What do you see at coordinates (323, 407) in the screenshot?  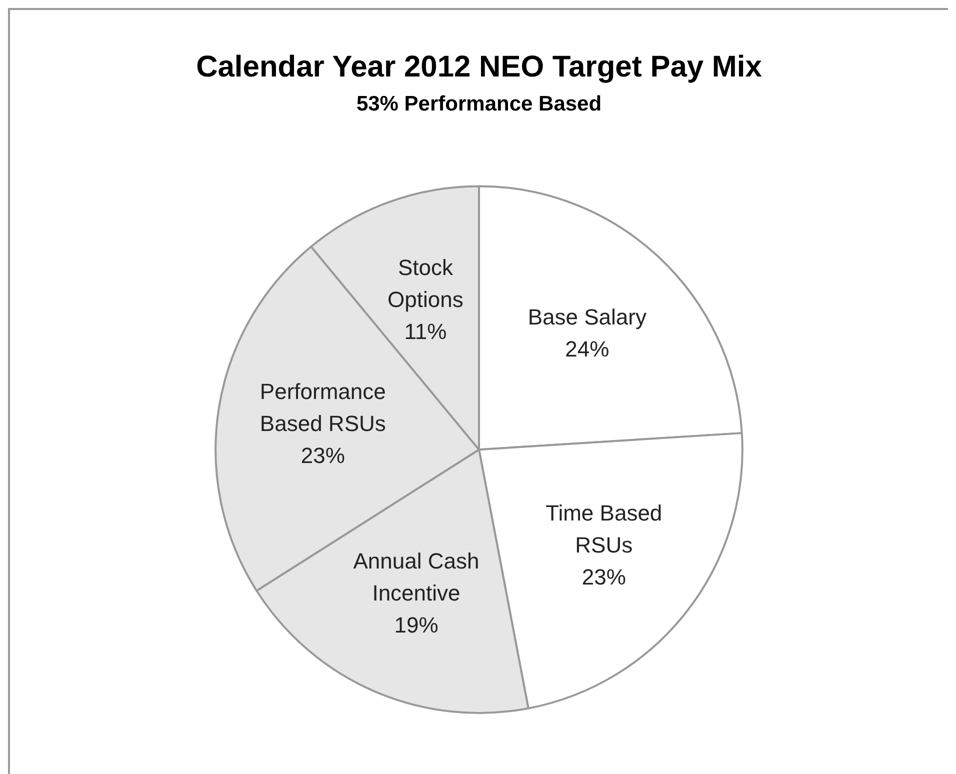 I see `slice-label: Performance Based RSUs` at bounding box center [323, 407].